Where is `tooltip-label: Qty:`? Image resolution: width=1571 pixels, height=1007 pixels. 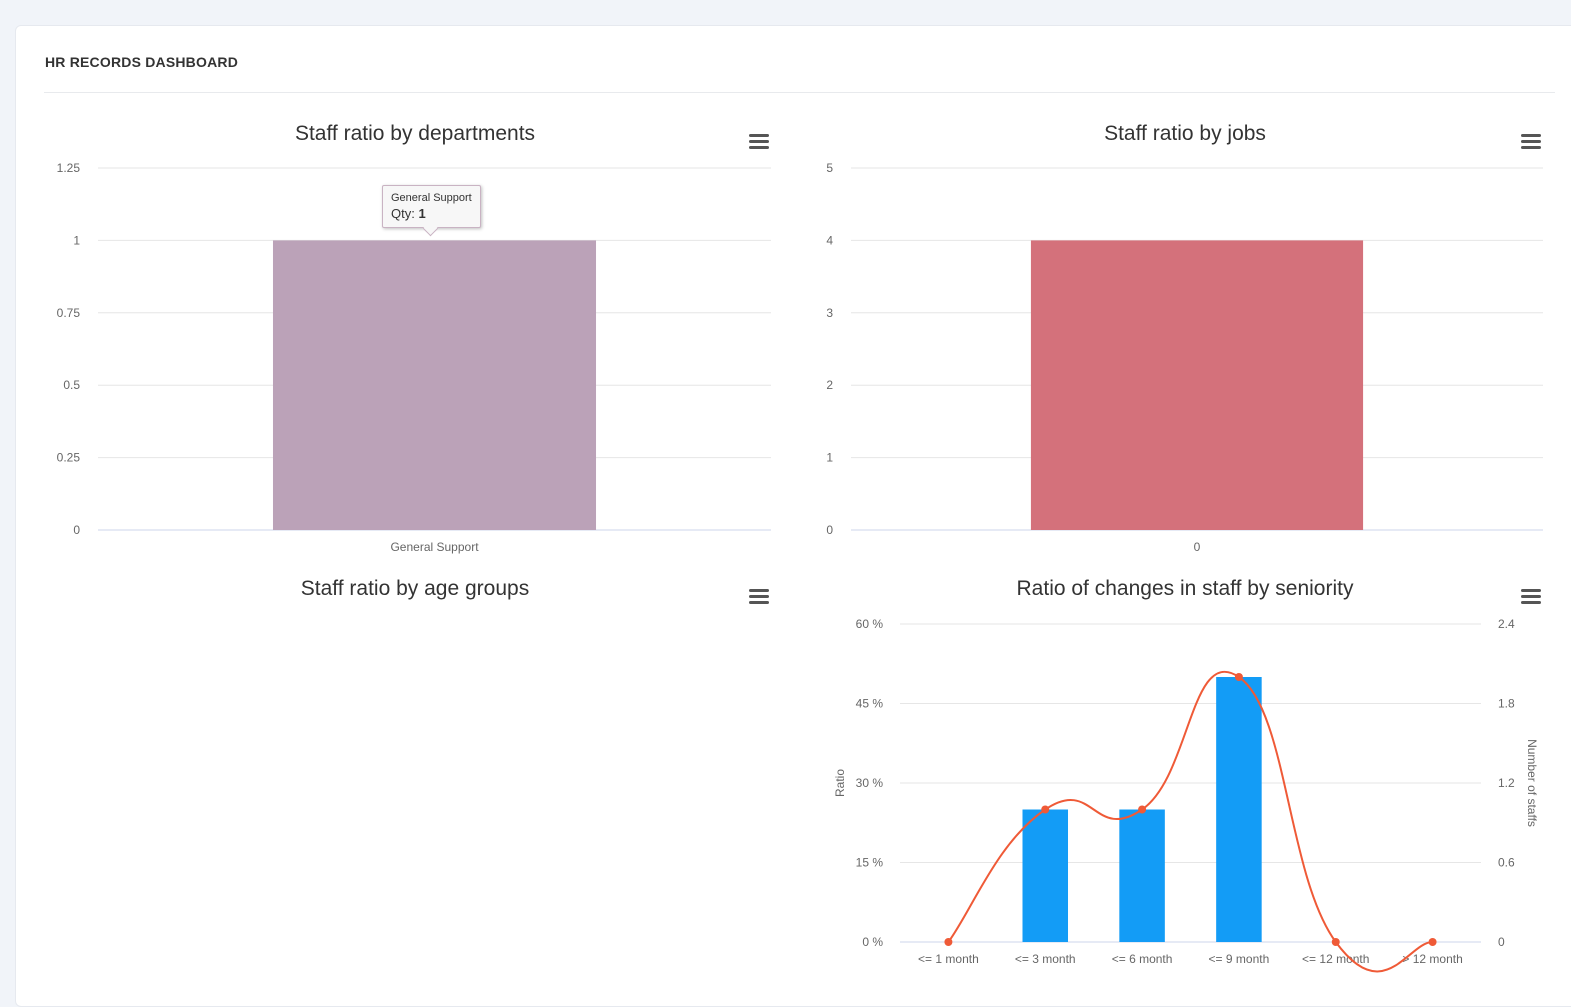 tooltip-label: Qty: is located at coordinates (405, 213).